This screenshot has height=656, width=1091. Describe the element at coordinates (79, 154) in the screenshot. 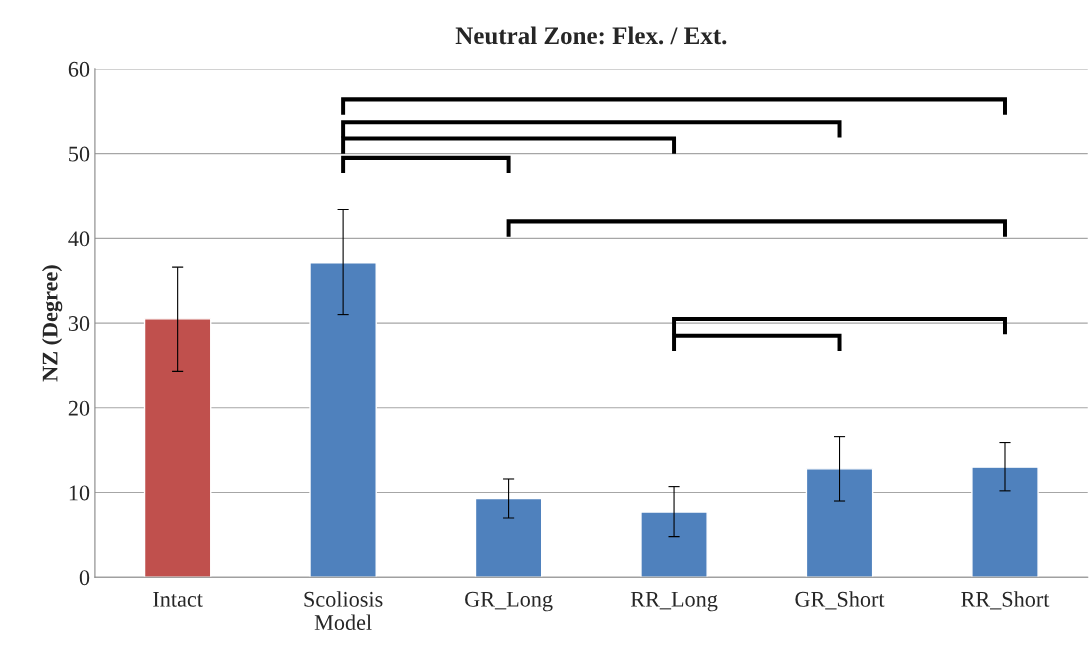

I see `y-tick-label: 50` at that location.